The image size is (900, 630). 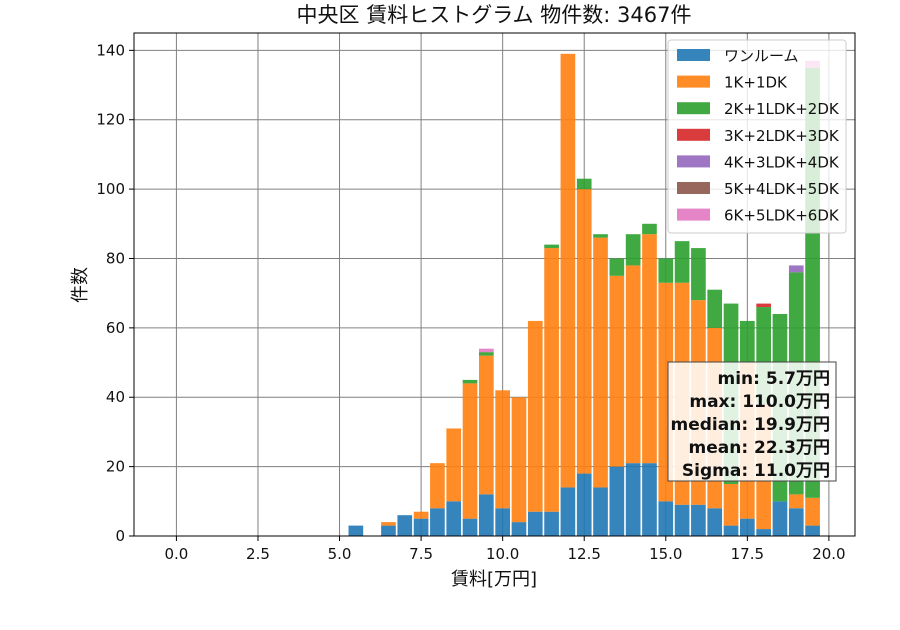 What do you see at coordinates (115, 328) in the screenshot?
I see `y-tick-label: 60` at bounding box center [115, 328].